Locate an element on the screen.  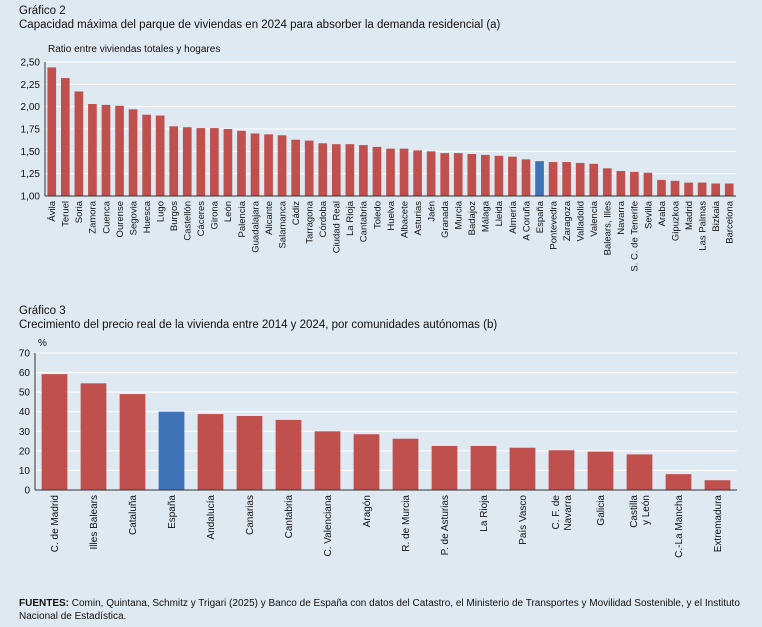
chart-1-category-label: Alicante is located at coordinates (269, 218).